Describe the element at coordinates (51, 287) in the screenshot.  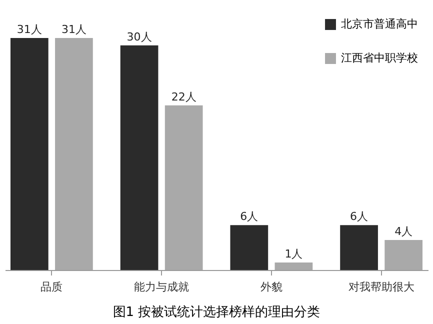
I see `x-tick-label: 品质` at that location.